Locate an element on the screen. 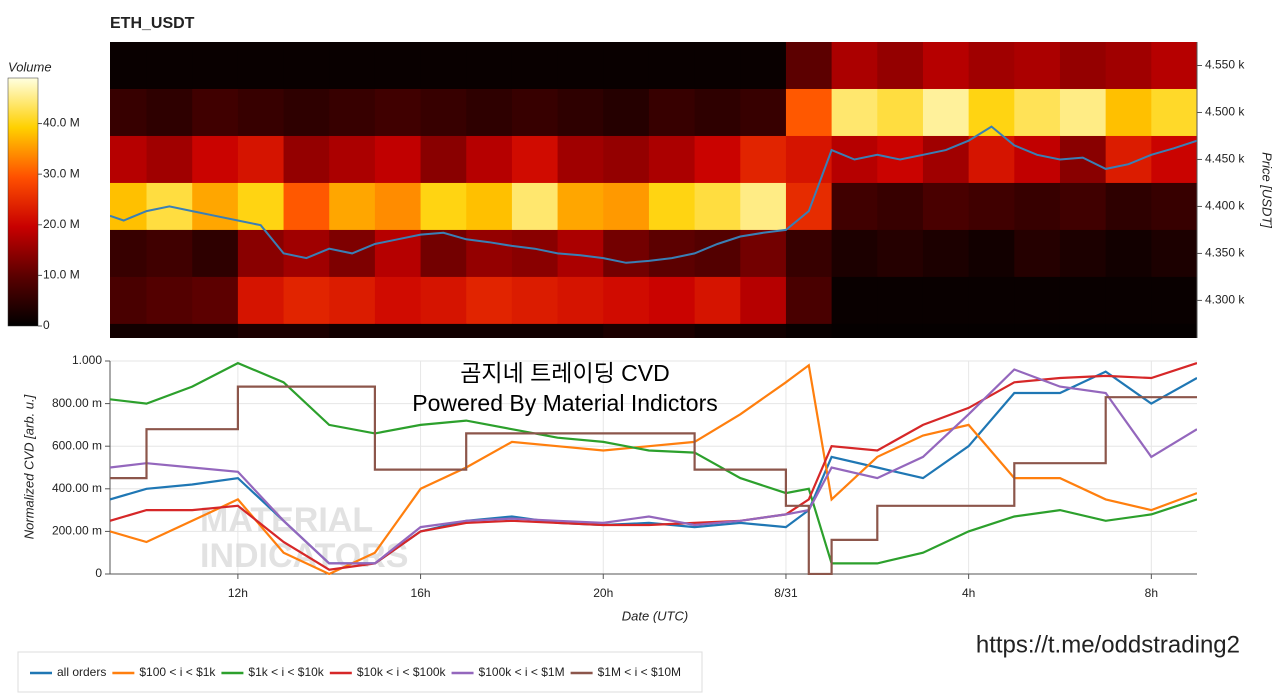 The width and height of the screenshot is (1280, 694). y-tick-label: 600.00 m is located at coordinates (77, 445).